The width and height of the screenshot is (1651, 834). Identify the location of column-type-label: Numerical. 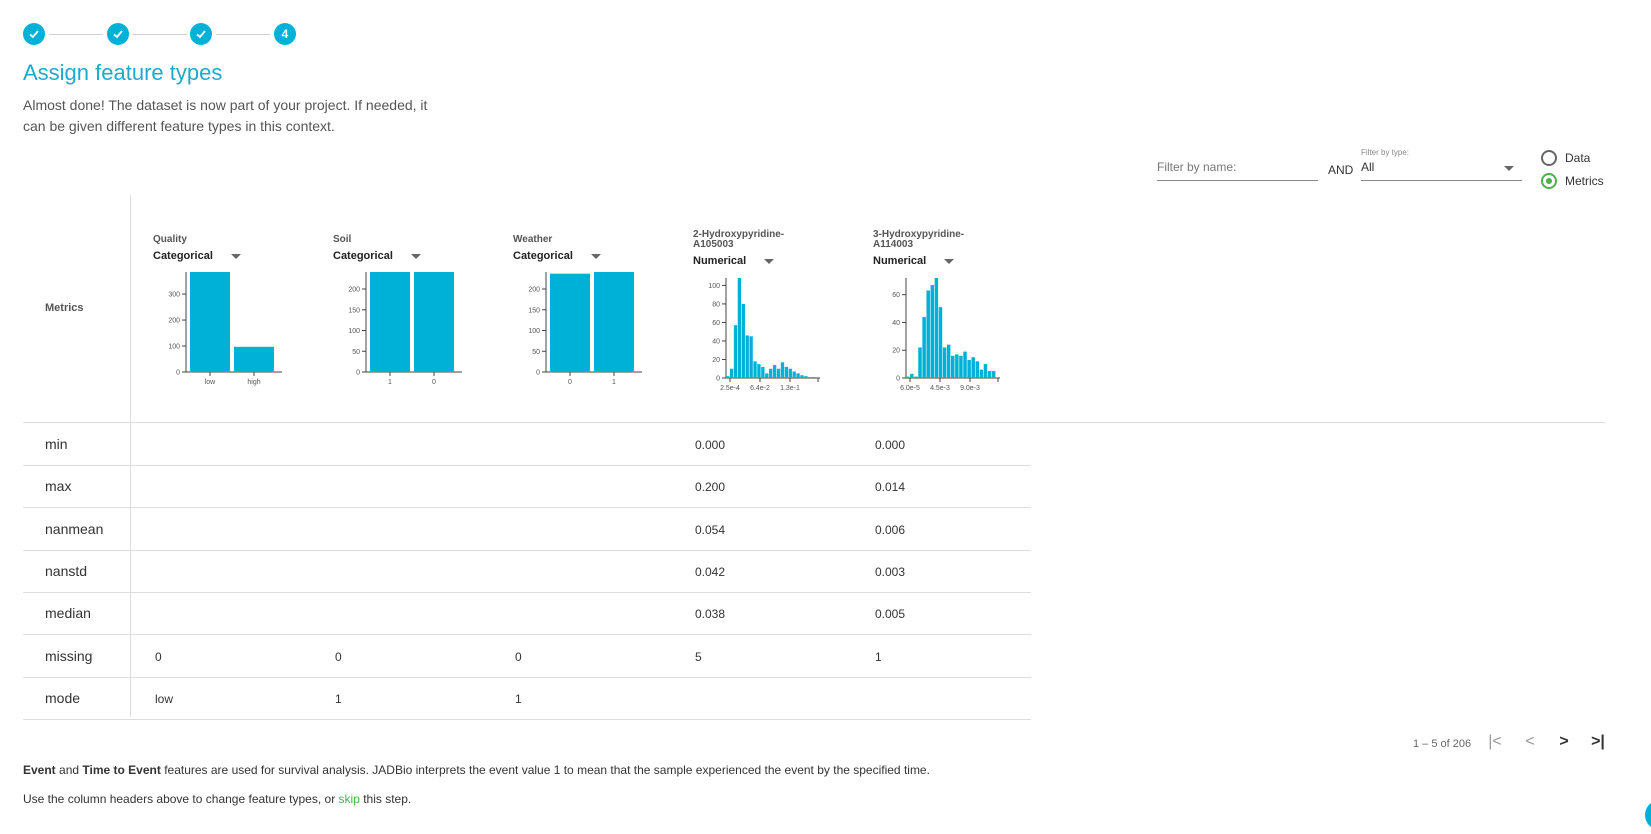
(720, 261).